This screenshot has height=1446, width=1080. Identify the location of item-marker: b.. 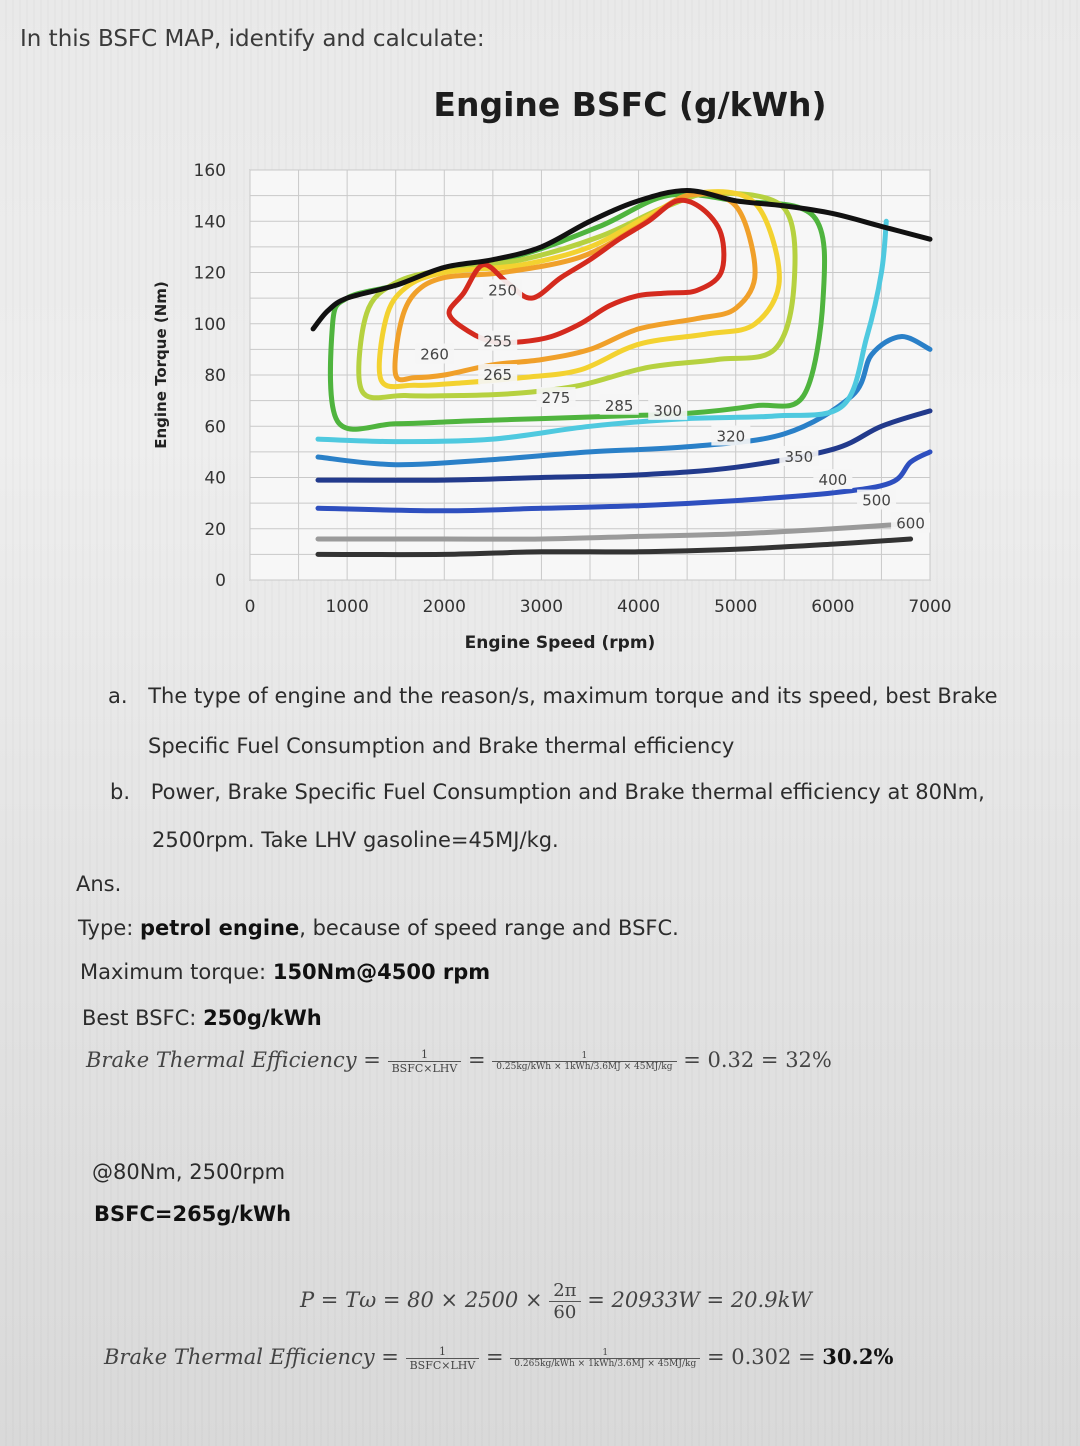
(120, 792).